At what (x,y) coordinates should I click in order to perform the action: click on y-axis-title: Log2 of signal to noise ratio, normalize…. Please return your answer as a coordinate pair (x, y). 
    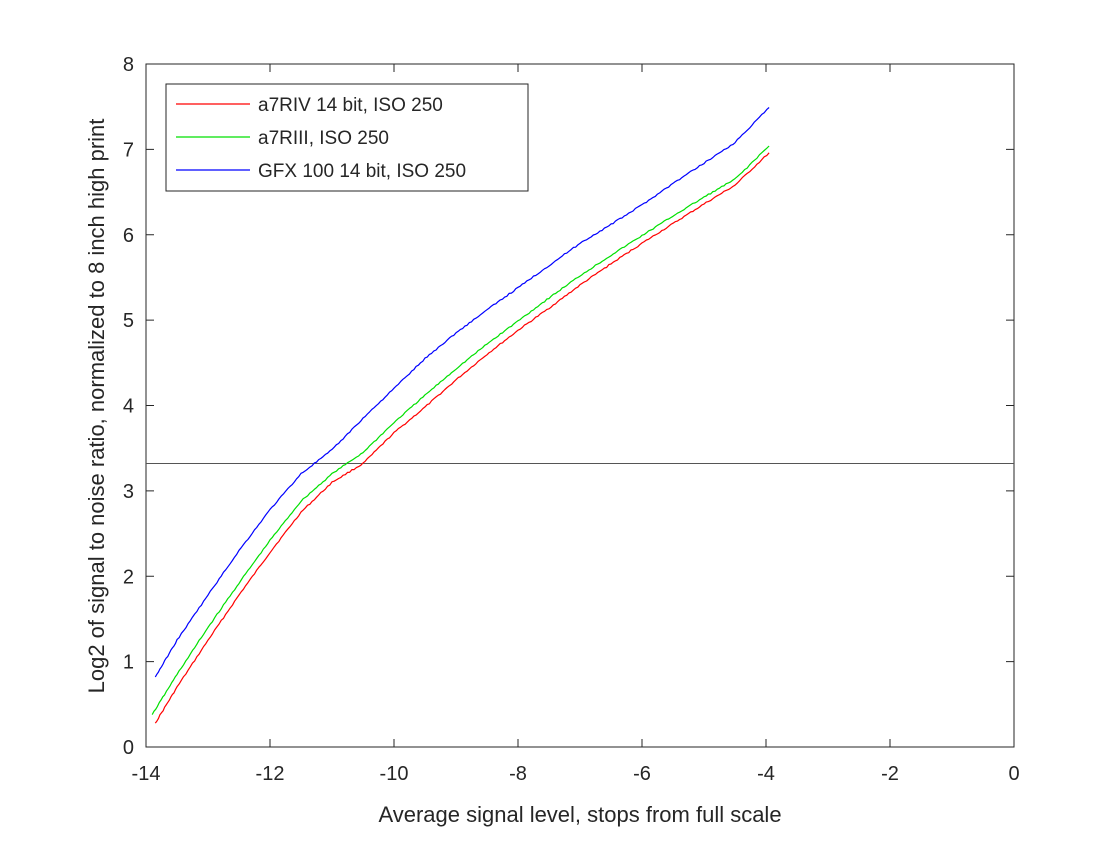
    Looking at the image, I should click on (96, 406).